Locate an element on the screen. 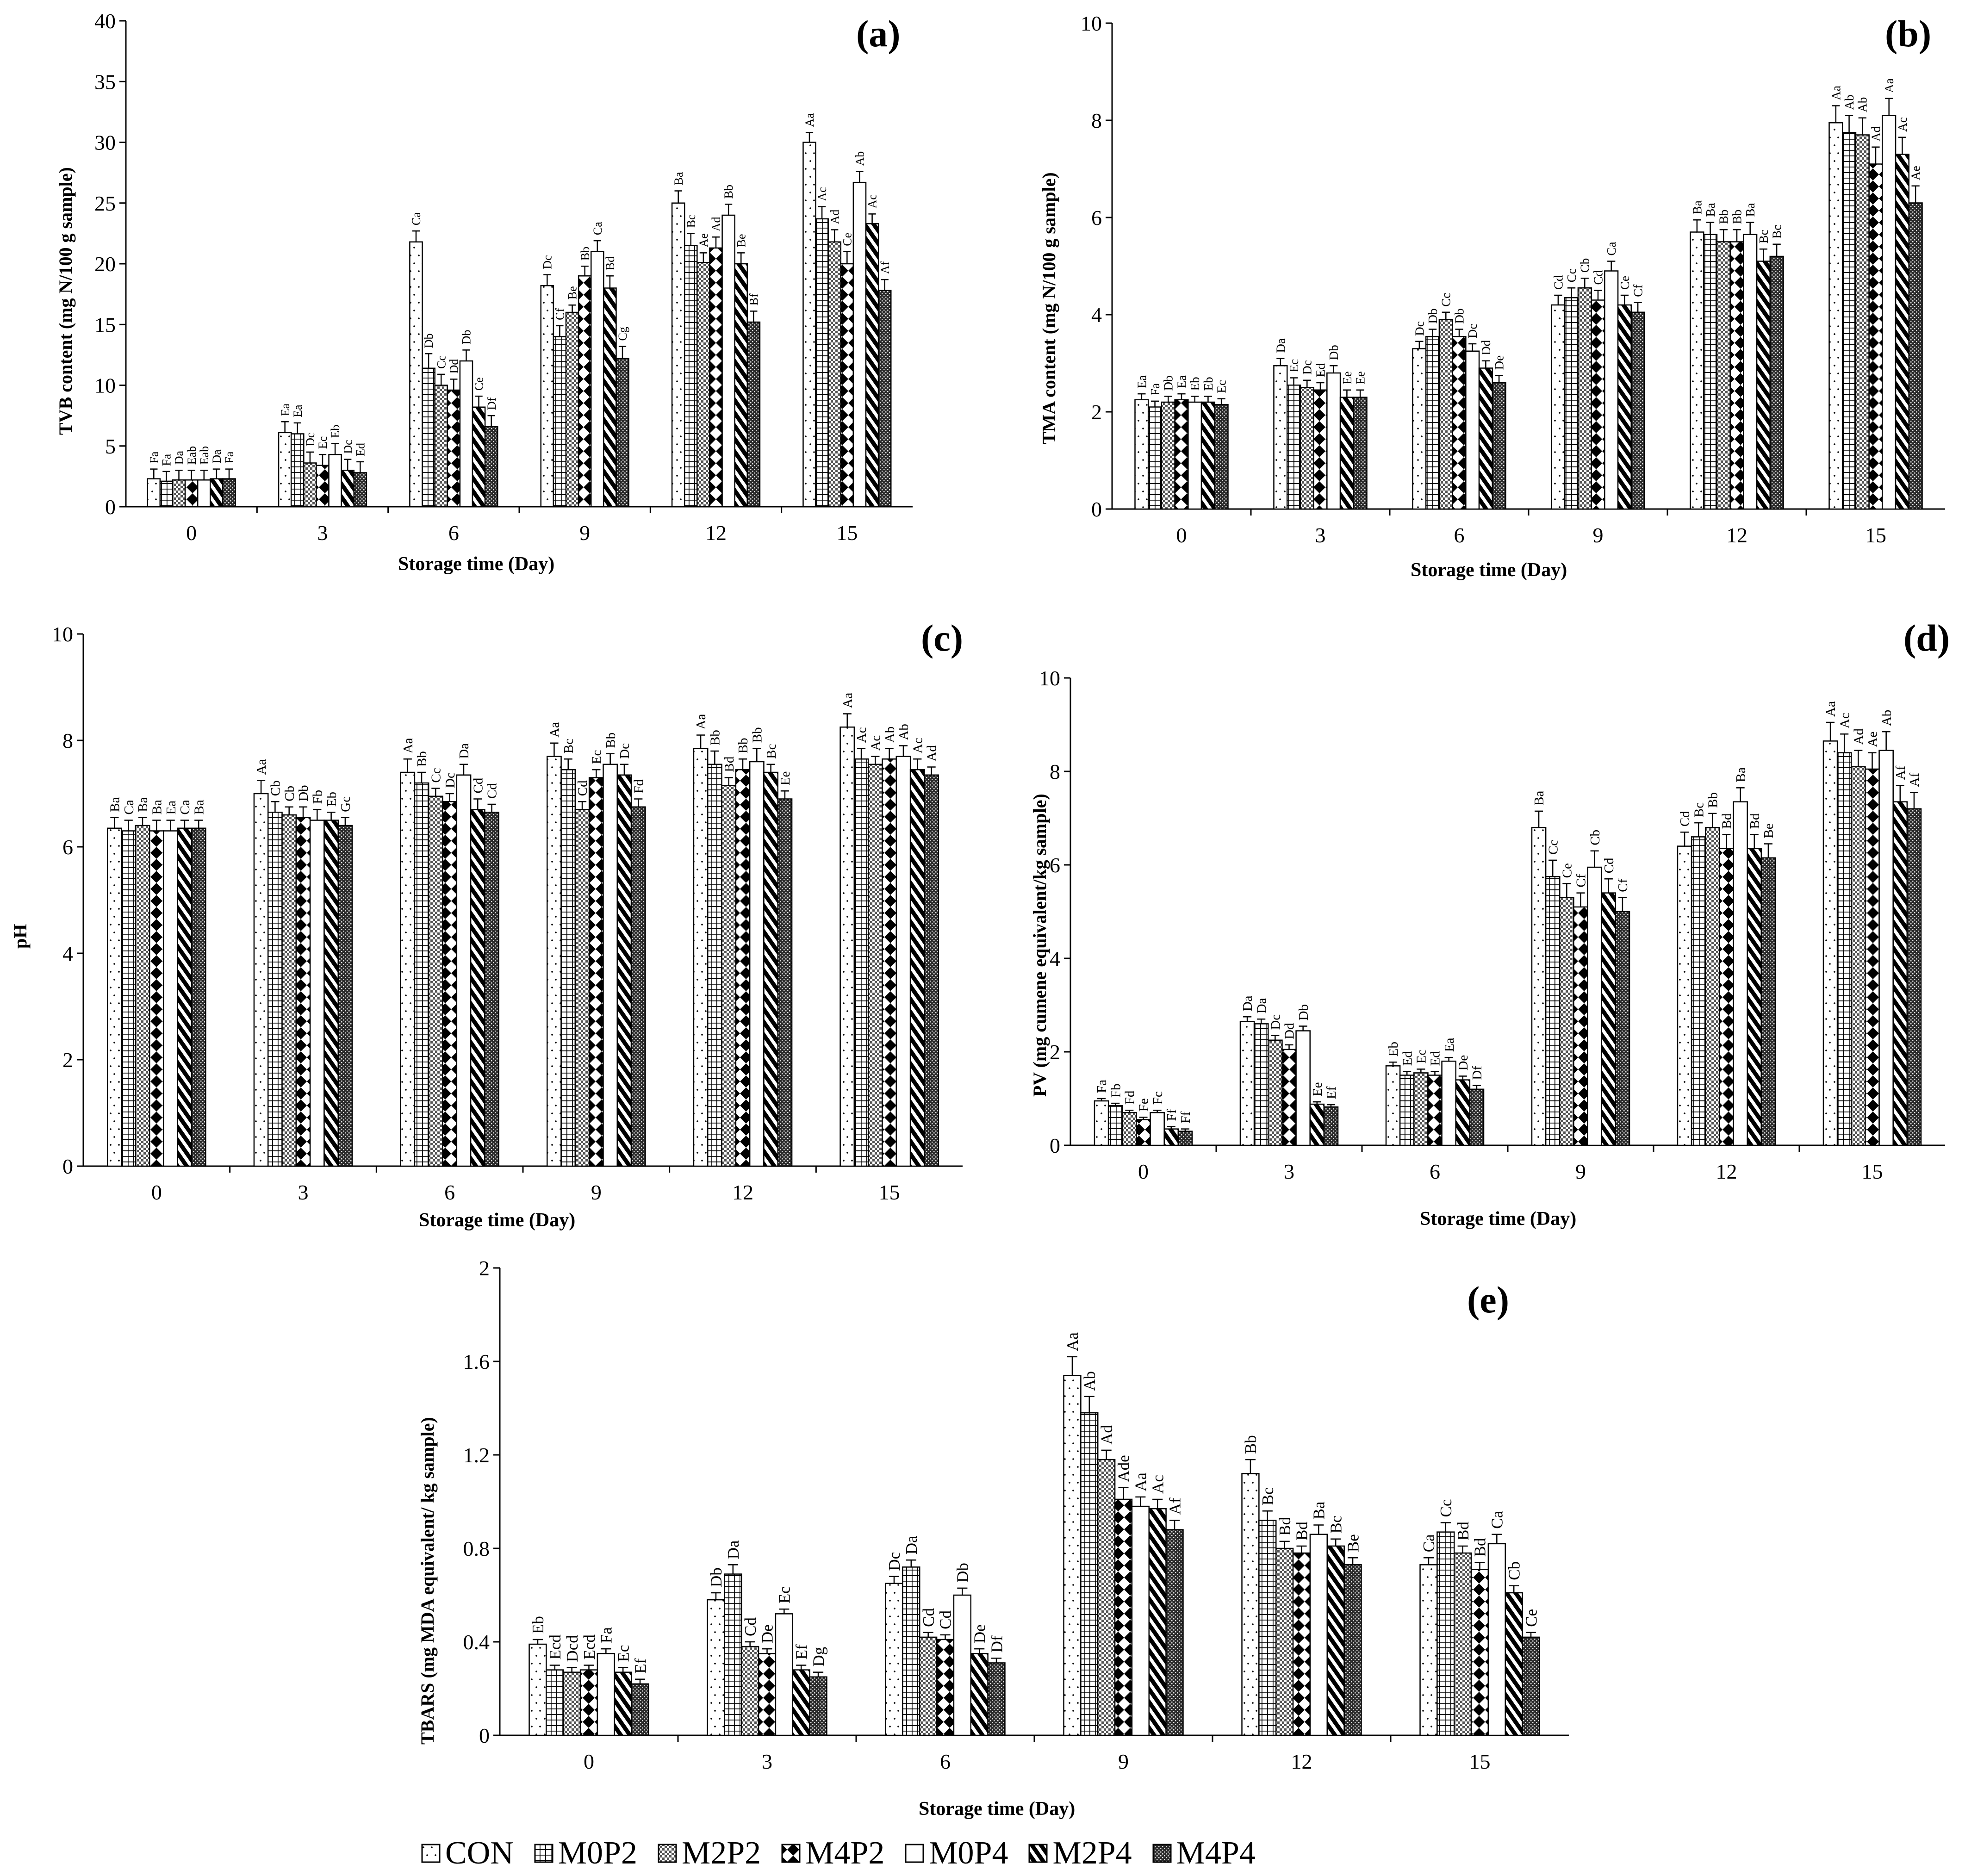  axes-lines is located at coordinates (1528, 266).